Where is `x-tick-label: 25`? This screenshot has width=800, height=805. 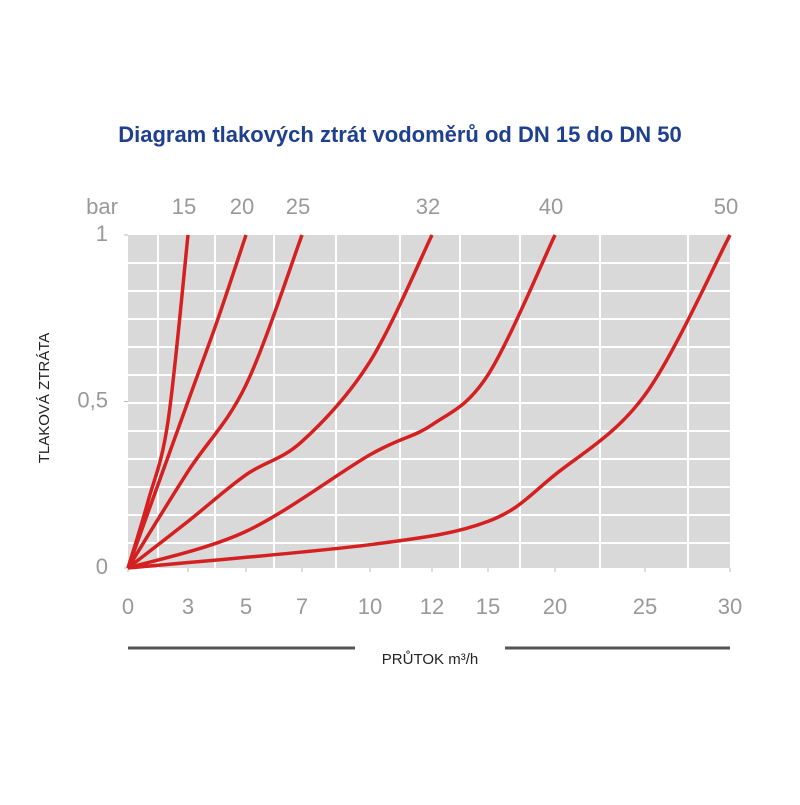
x-tick-label: 25 is located at coordinates (645, 606).